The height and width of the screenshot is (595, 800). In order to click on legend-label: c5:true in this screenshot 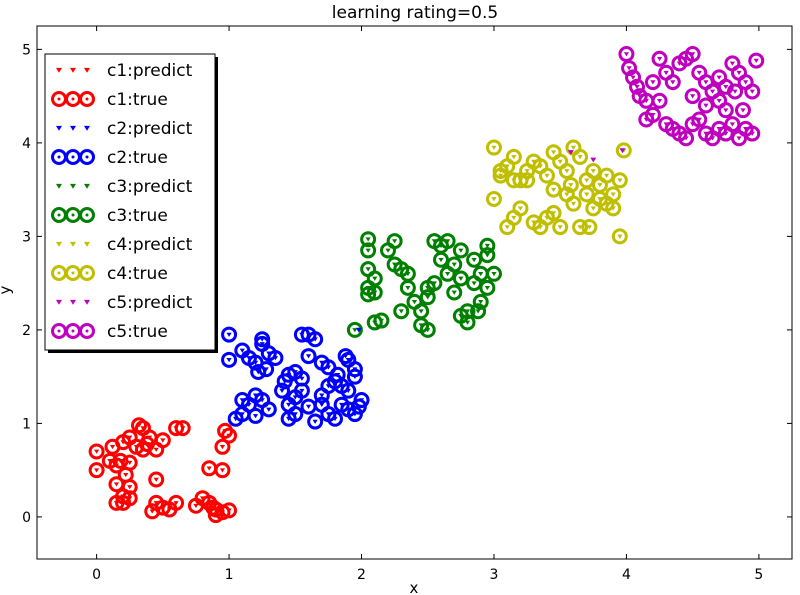, I will do `click(137, 332)`.